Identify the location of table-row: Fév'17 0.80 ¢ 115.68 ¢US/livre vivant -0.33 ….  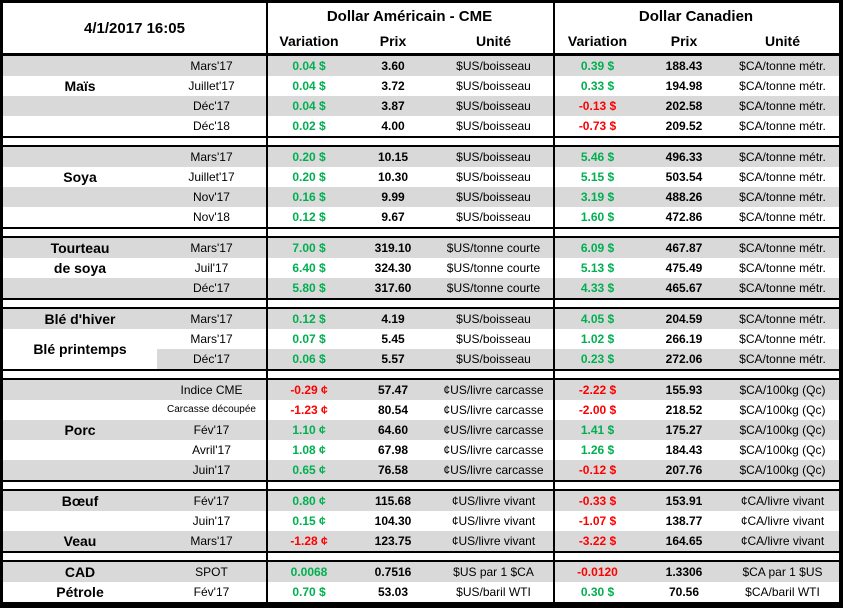
(421, 501).